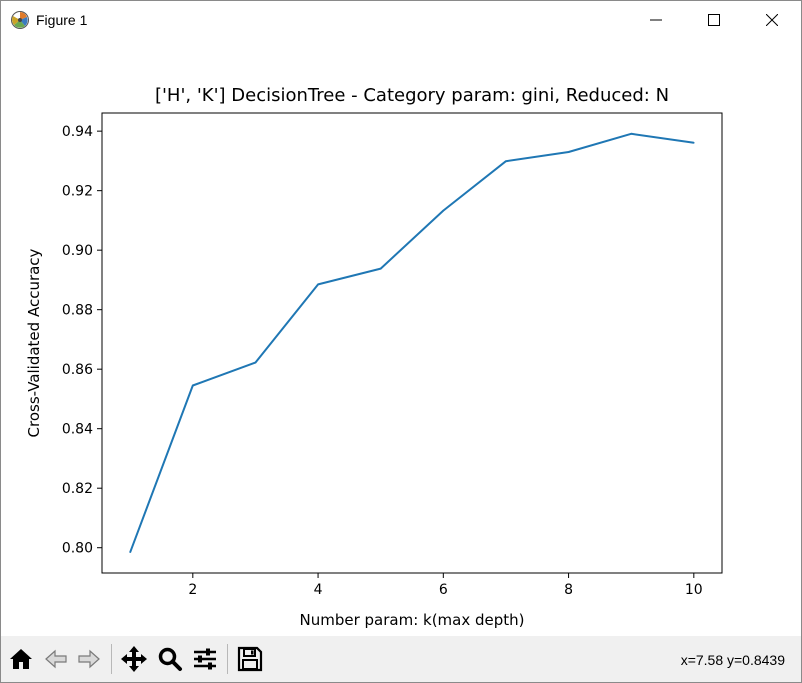  I want to click on floppy-disk-icon, so click(250, 659).